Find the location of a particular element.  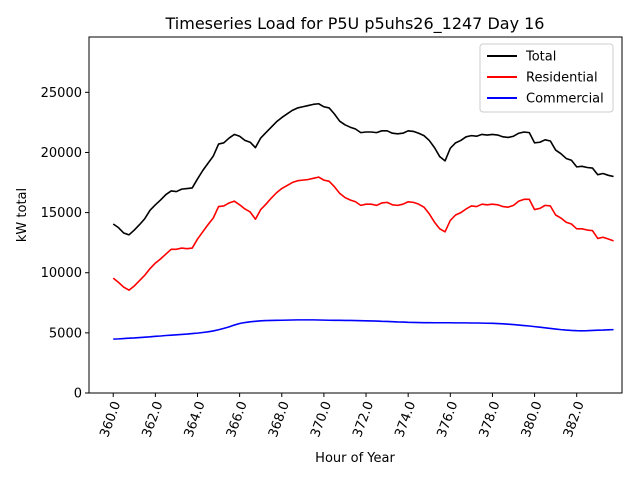

y-axis: 0 5000 10000 15000 20000 25000 is located at coordinates (65, 244).